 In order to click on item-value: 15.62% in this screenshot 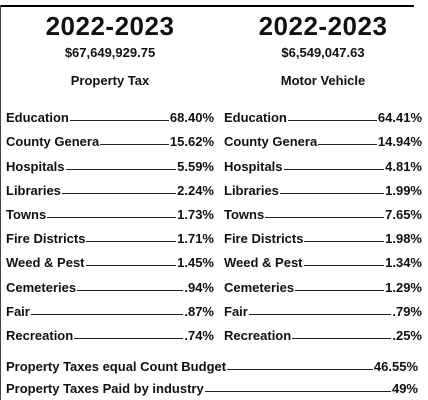, I will do `click(191, 142)`.